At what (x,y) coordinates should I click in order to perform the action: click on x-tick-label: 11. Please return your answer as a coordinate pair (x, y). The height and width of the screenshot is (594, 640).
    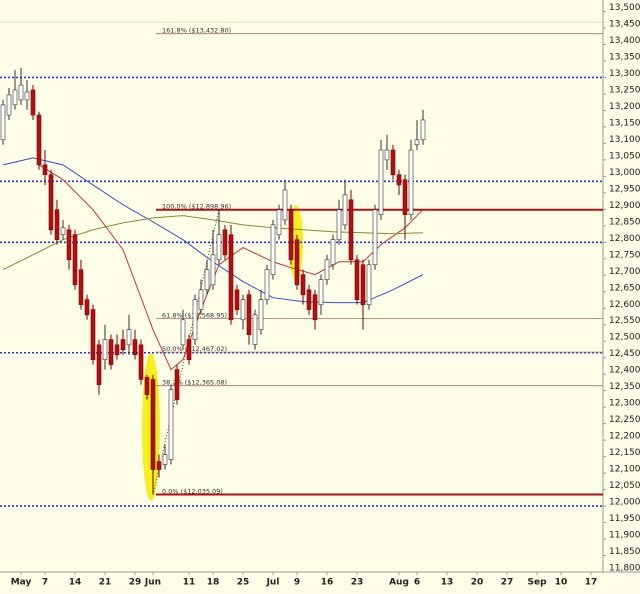
    Looking at the image, I should click on (189, 583).